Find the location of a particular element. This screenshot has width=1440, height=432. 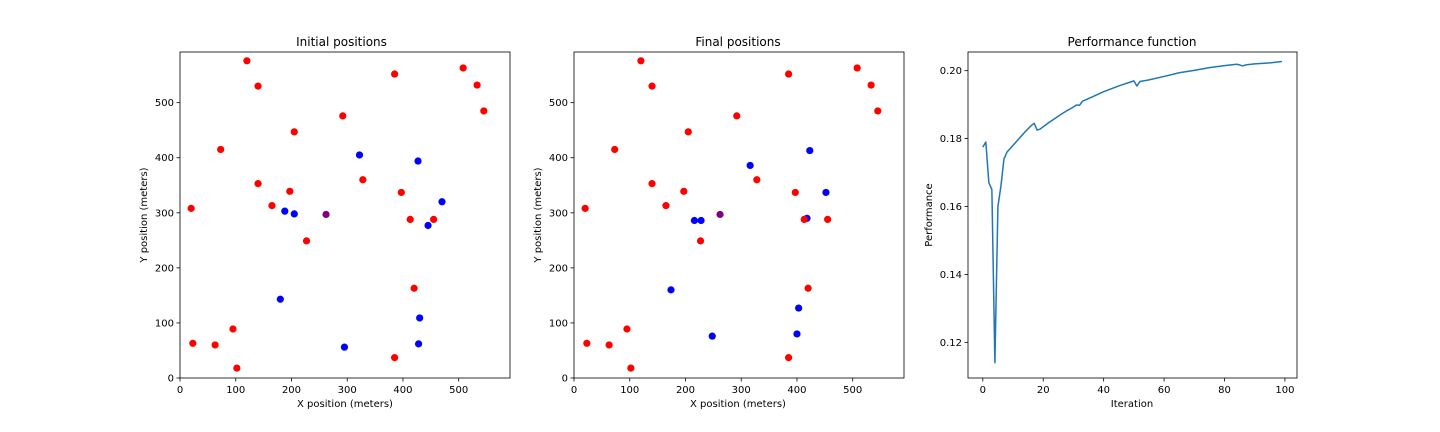

x-tick-label: 80 is located at coordinates (1224, 390).